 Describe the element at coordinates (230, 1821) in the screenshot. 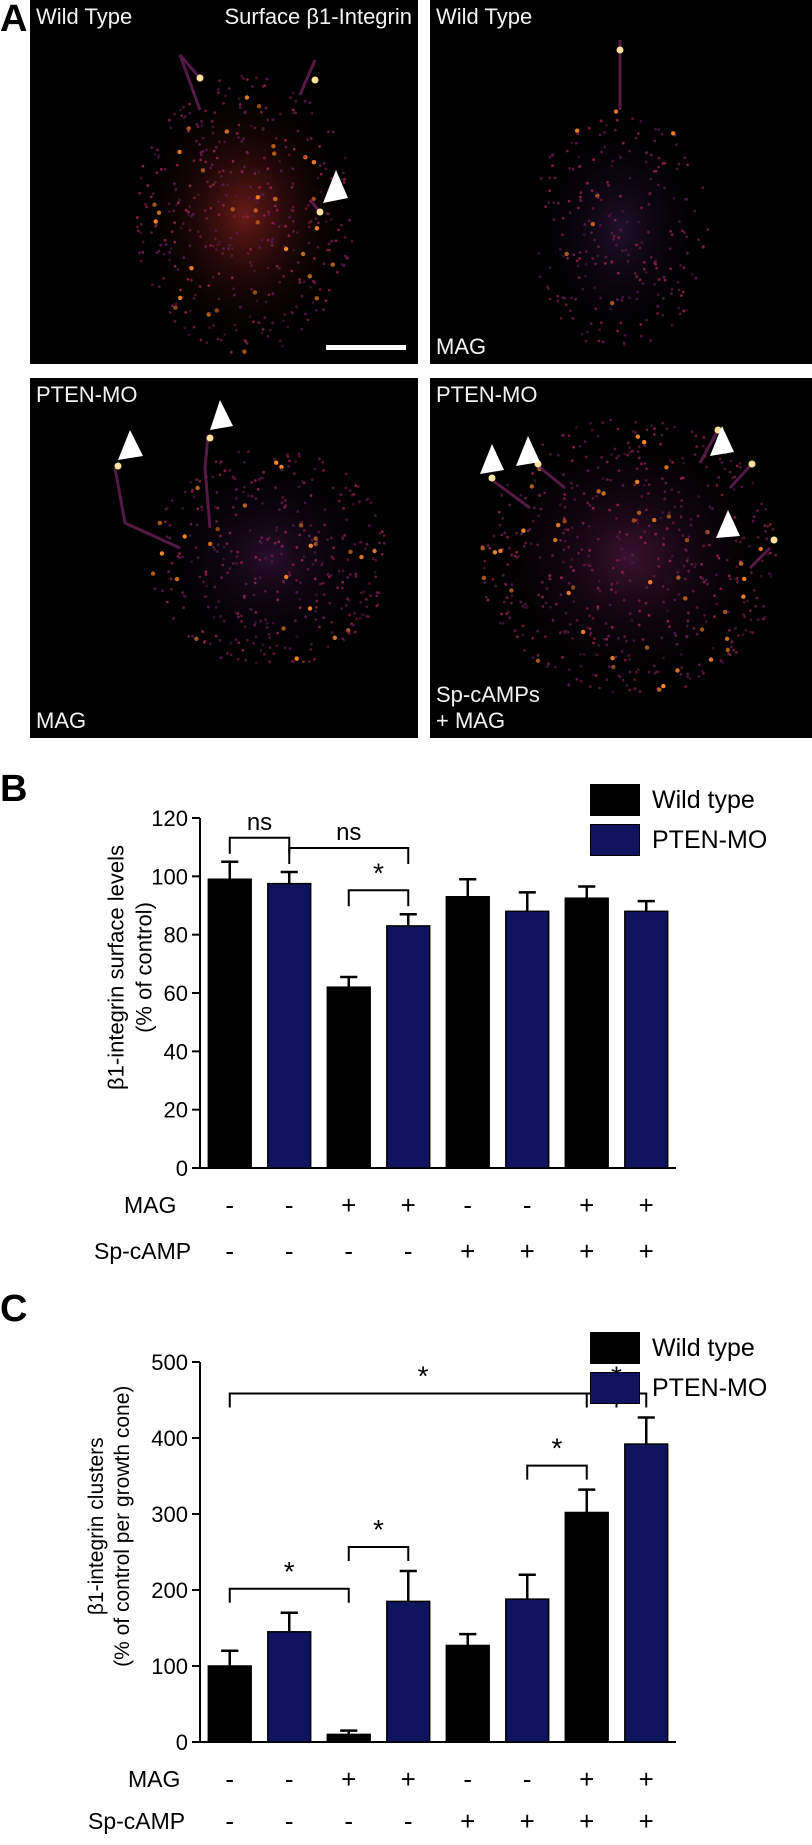

I see `condition-sign: -` at that location.